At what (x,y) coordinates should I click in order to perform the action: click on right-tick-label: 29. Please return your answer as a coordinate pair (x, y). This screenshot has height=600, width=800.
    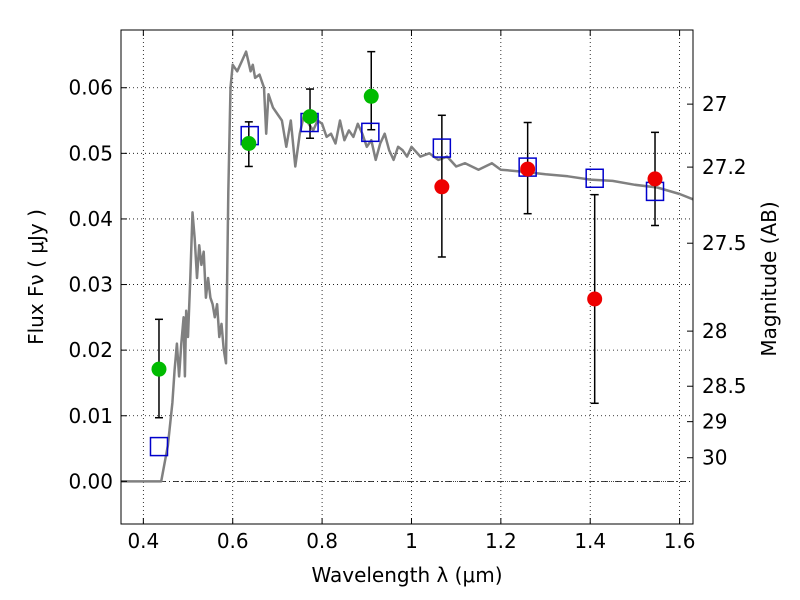
    Looking at the image, I should click on (714, 422).